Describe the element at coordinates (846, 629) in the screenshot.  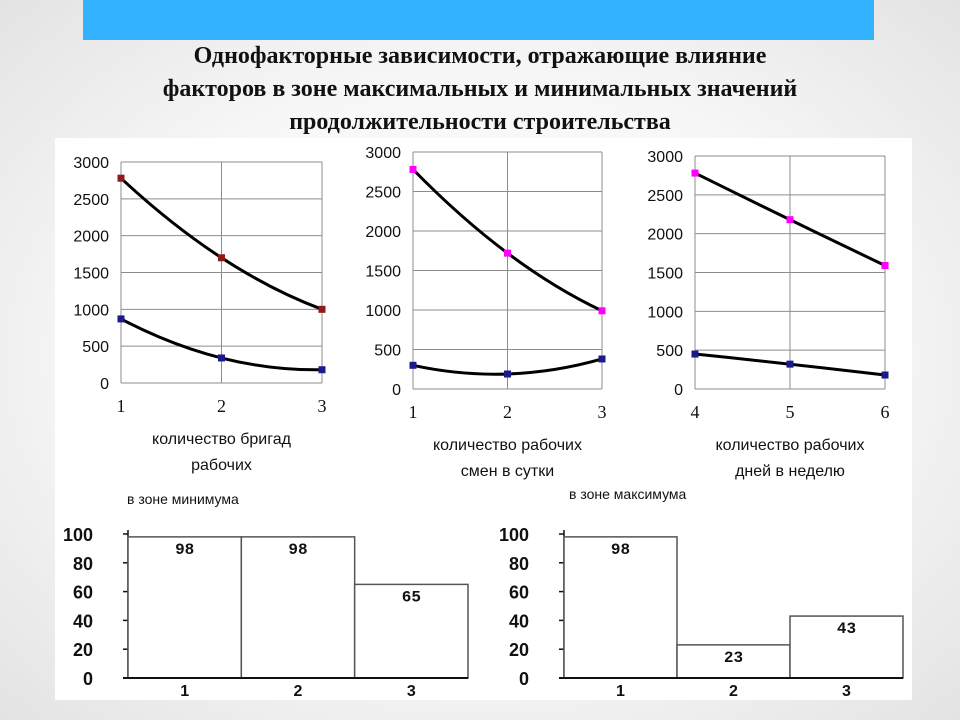
I see `bar-chart-2-bar-3-value-label: 43` at that location.